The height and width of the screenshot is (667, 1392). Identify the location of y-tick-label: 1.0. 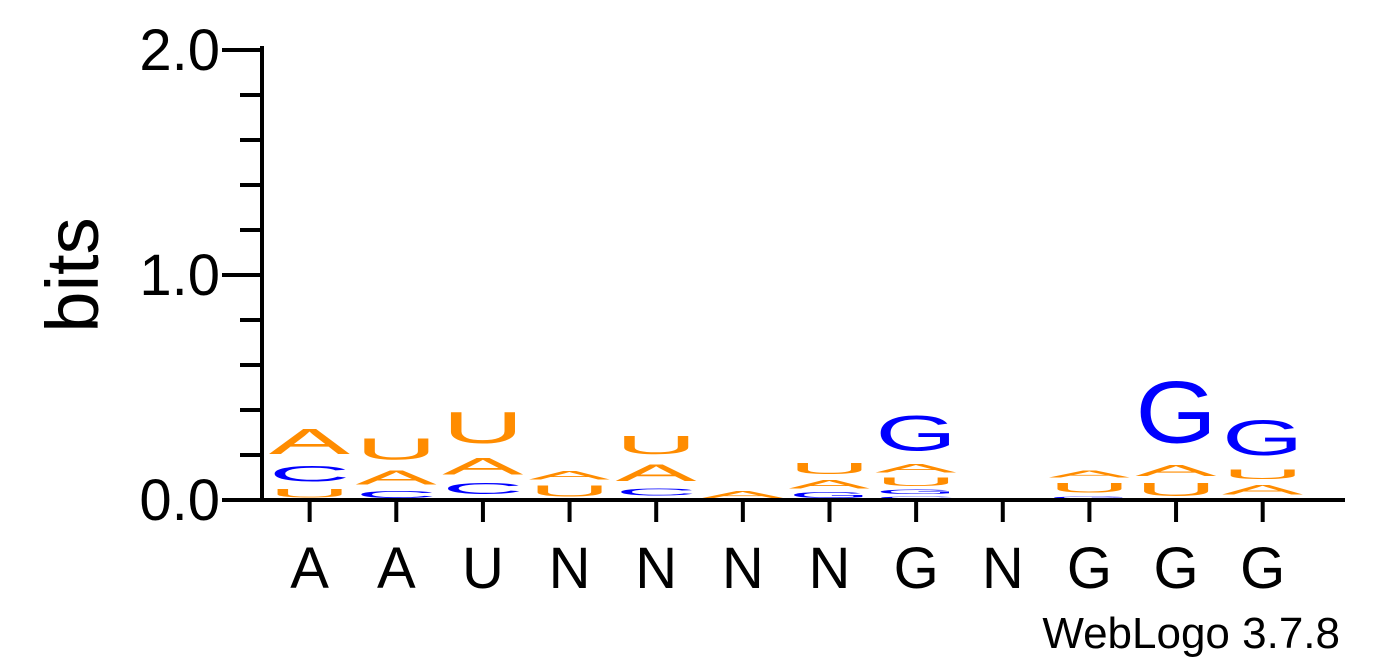
(179, 275).